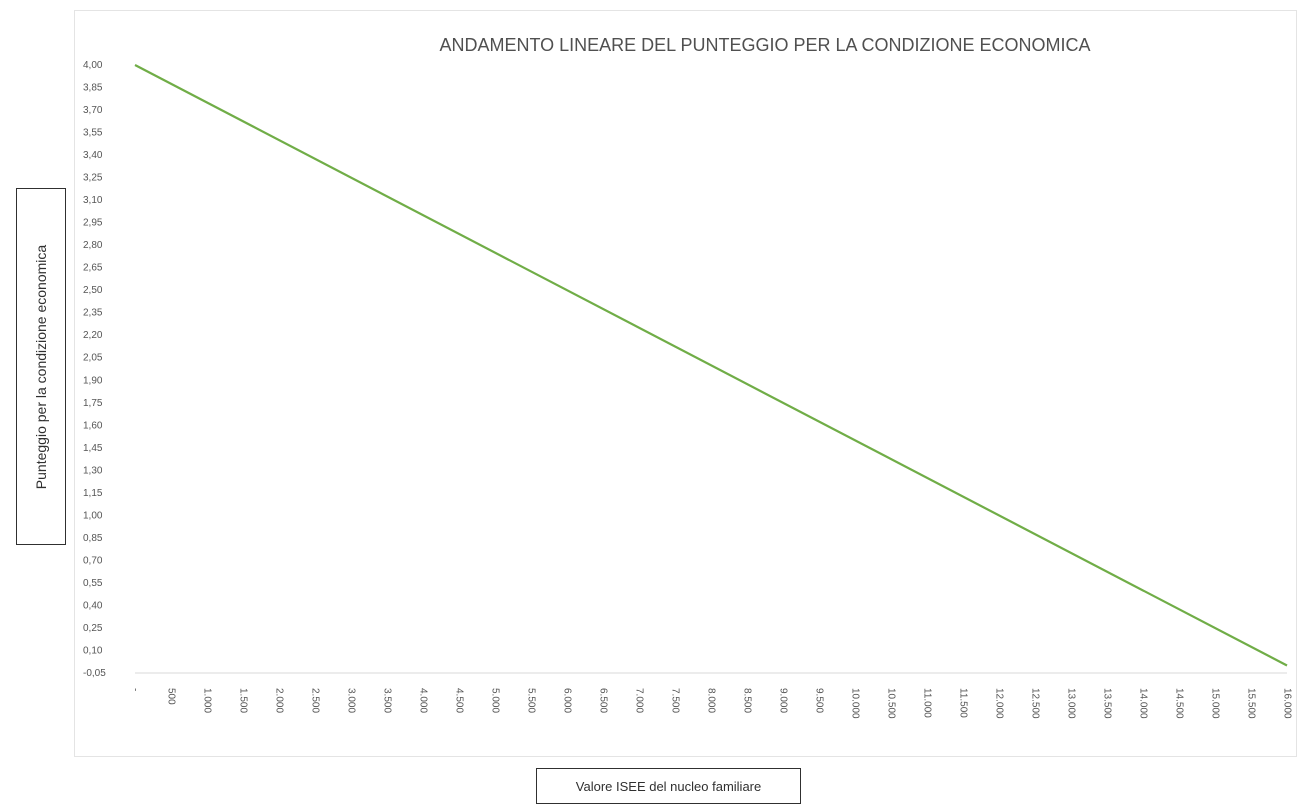 The image size is (1315, 808). Describe the element at coordinates (93, 155) in the screenshot. I see `y-tick-label: 3,40` at that location.